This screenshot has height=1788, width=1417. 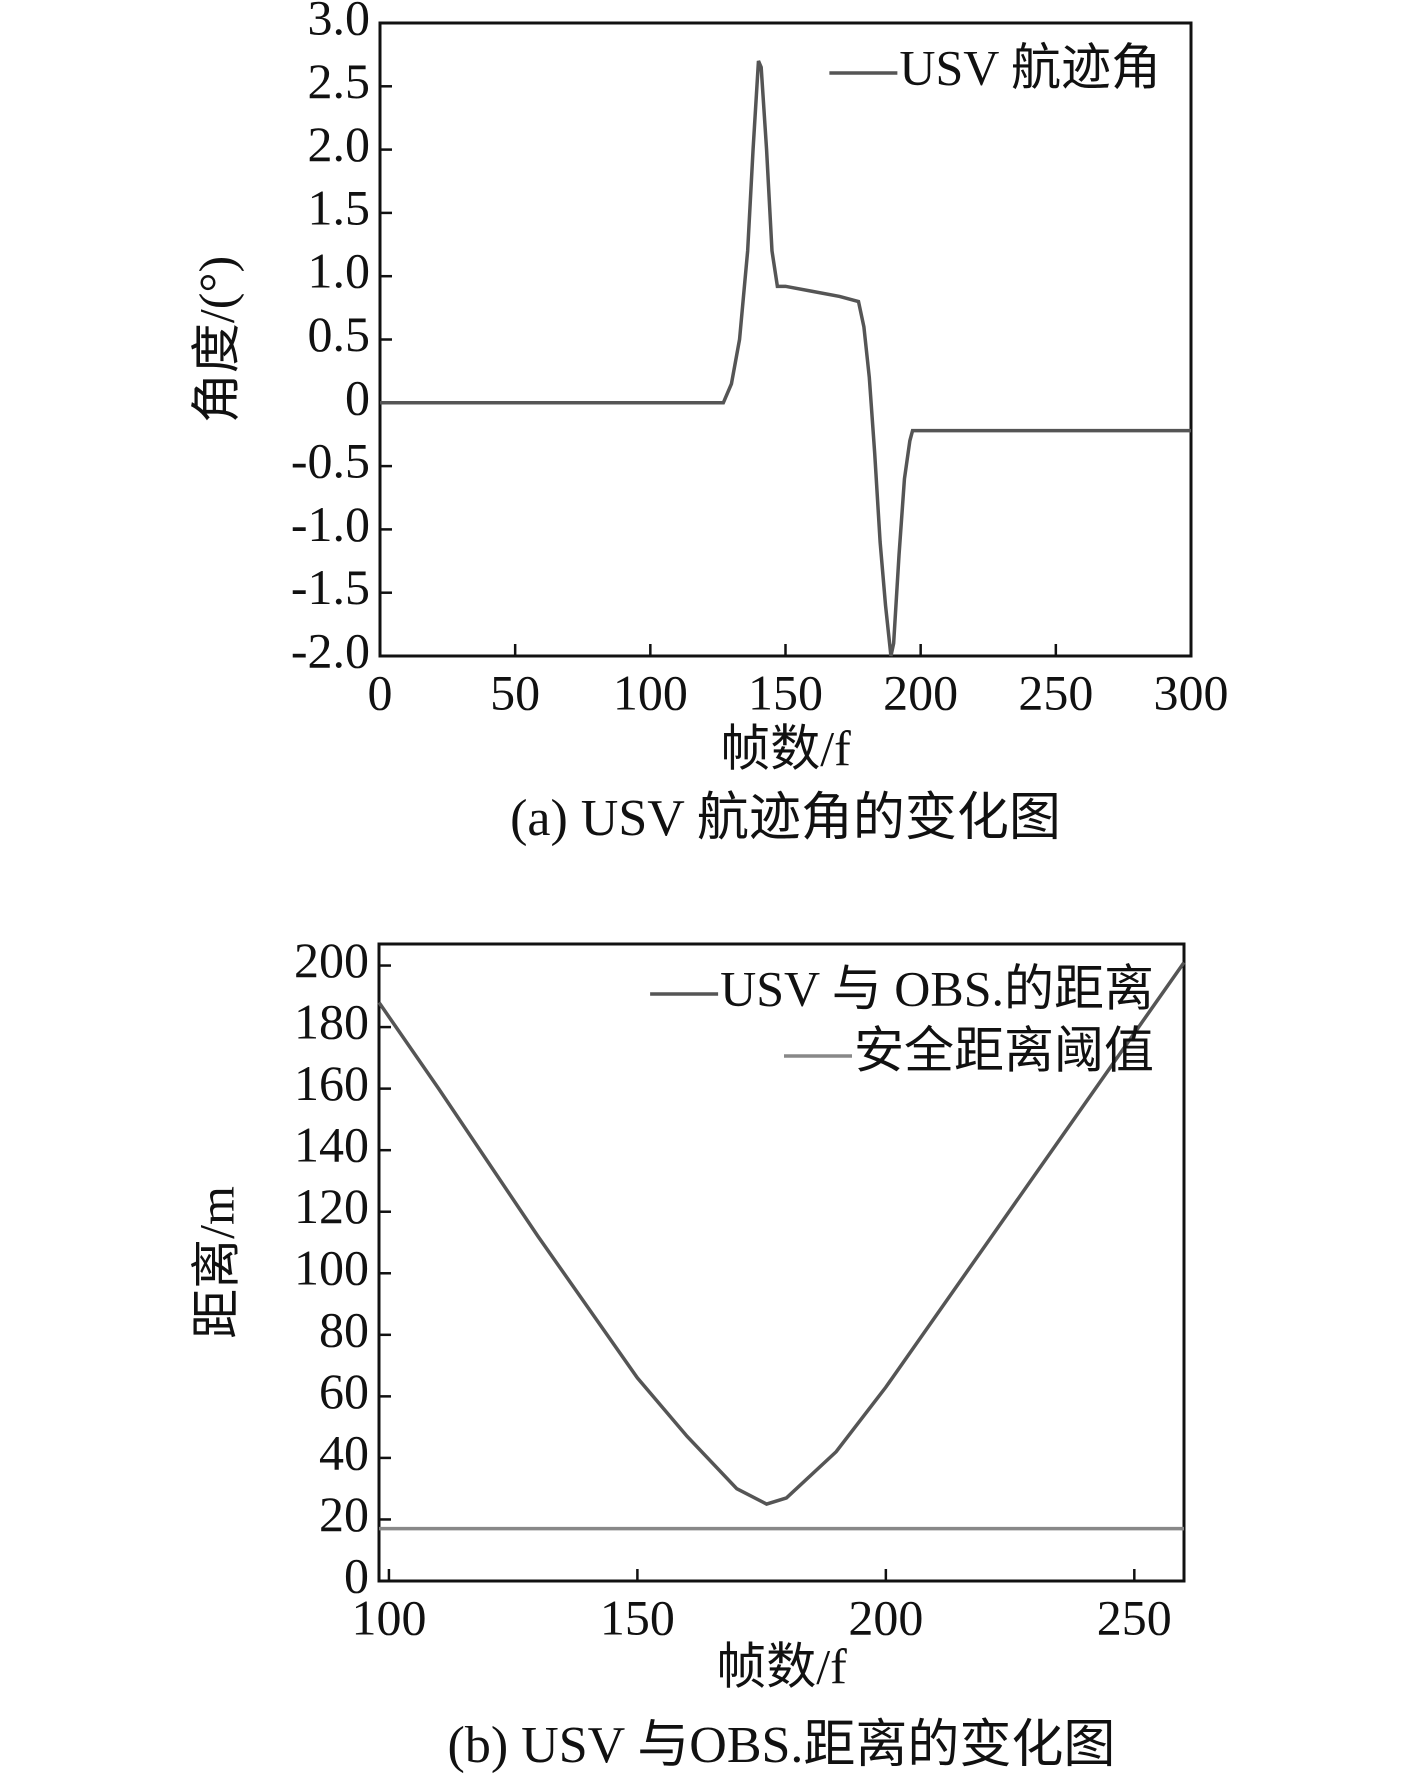 What do you see at coordinates (937, 988) in the screenshot?
I see `legend-label: USV 与 OBS.的距离` at bounding box center [937, 988].